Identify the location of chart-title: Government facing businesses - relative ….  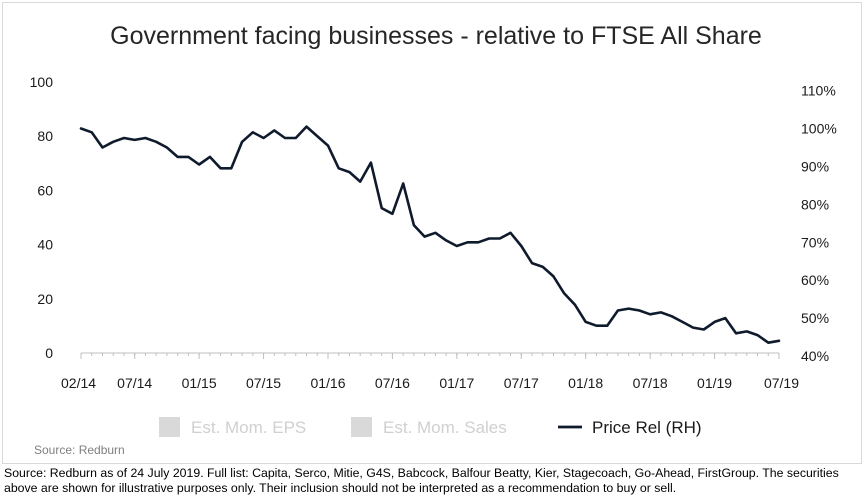
(436, 36).